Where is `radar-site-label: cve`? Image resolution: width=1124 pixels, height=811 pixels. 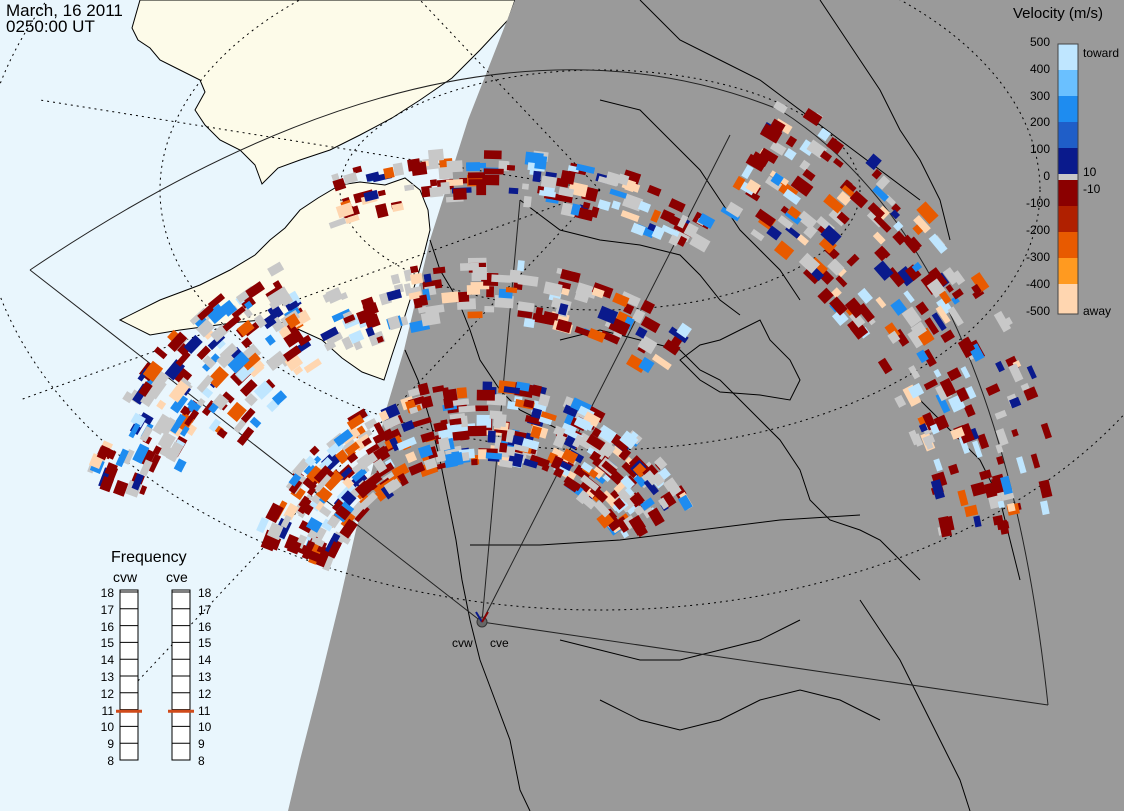 radar-site-label: cve is located at coordinates (499, 643).